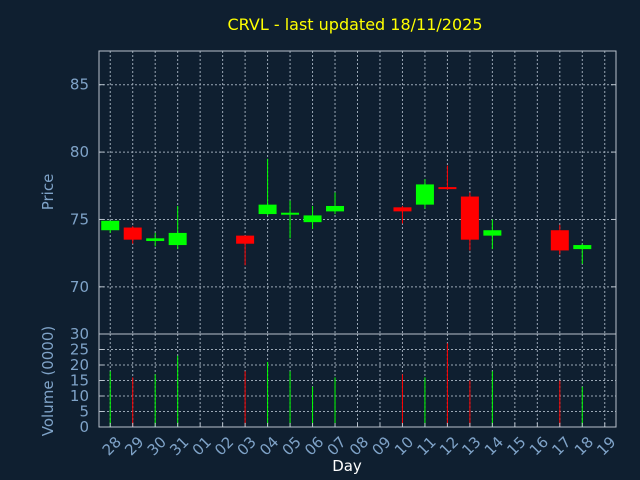 The image size is (640, 480). What do you see at coordinates (84, 427) in the screenshot?
I see `volume-y-tick-label: 0` at bounding box center [84, 427].